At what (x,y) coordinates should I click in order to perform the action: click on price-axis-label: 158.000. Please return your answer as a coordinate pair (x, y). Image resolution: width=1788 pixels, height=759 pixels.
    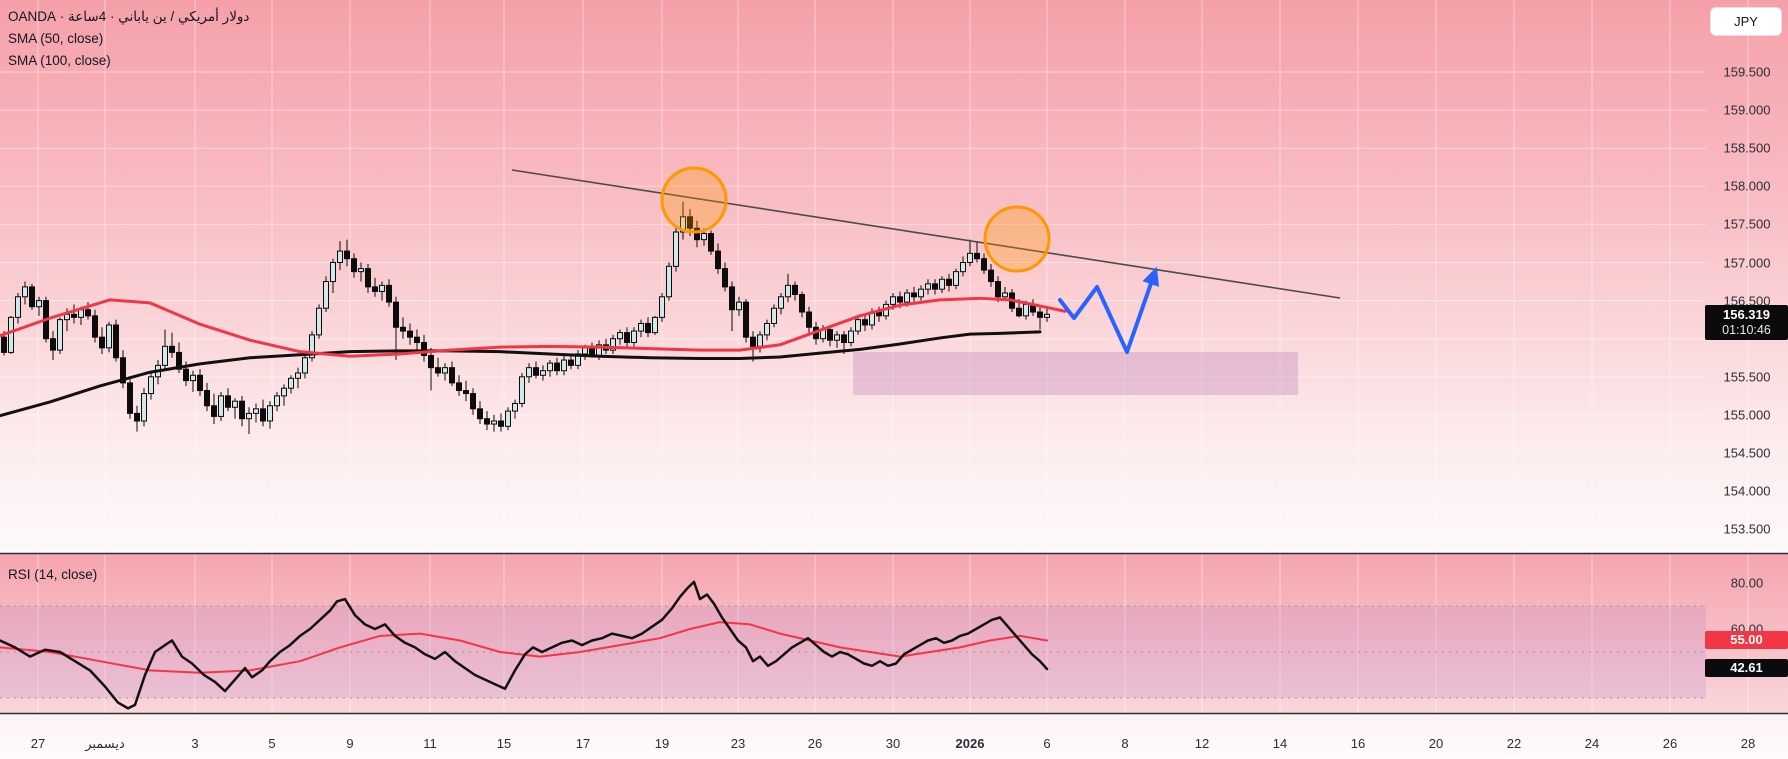
    Looking at the image, I should click on (1747, 186).